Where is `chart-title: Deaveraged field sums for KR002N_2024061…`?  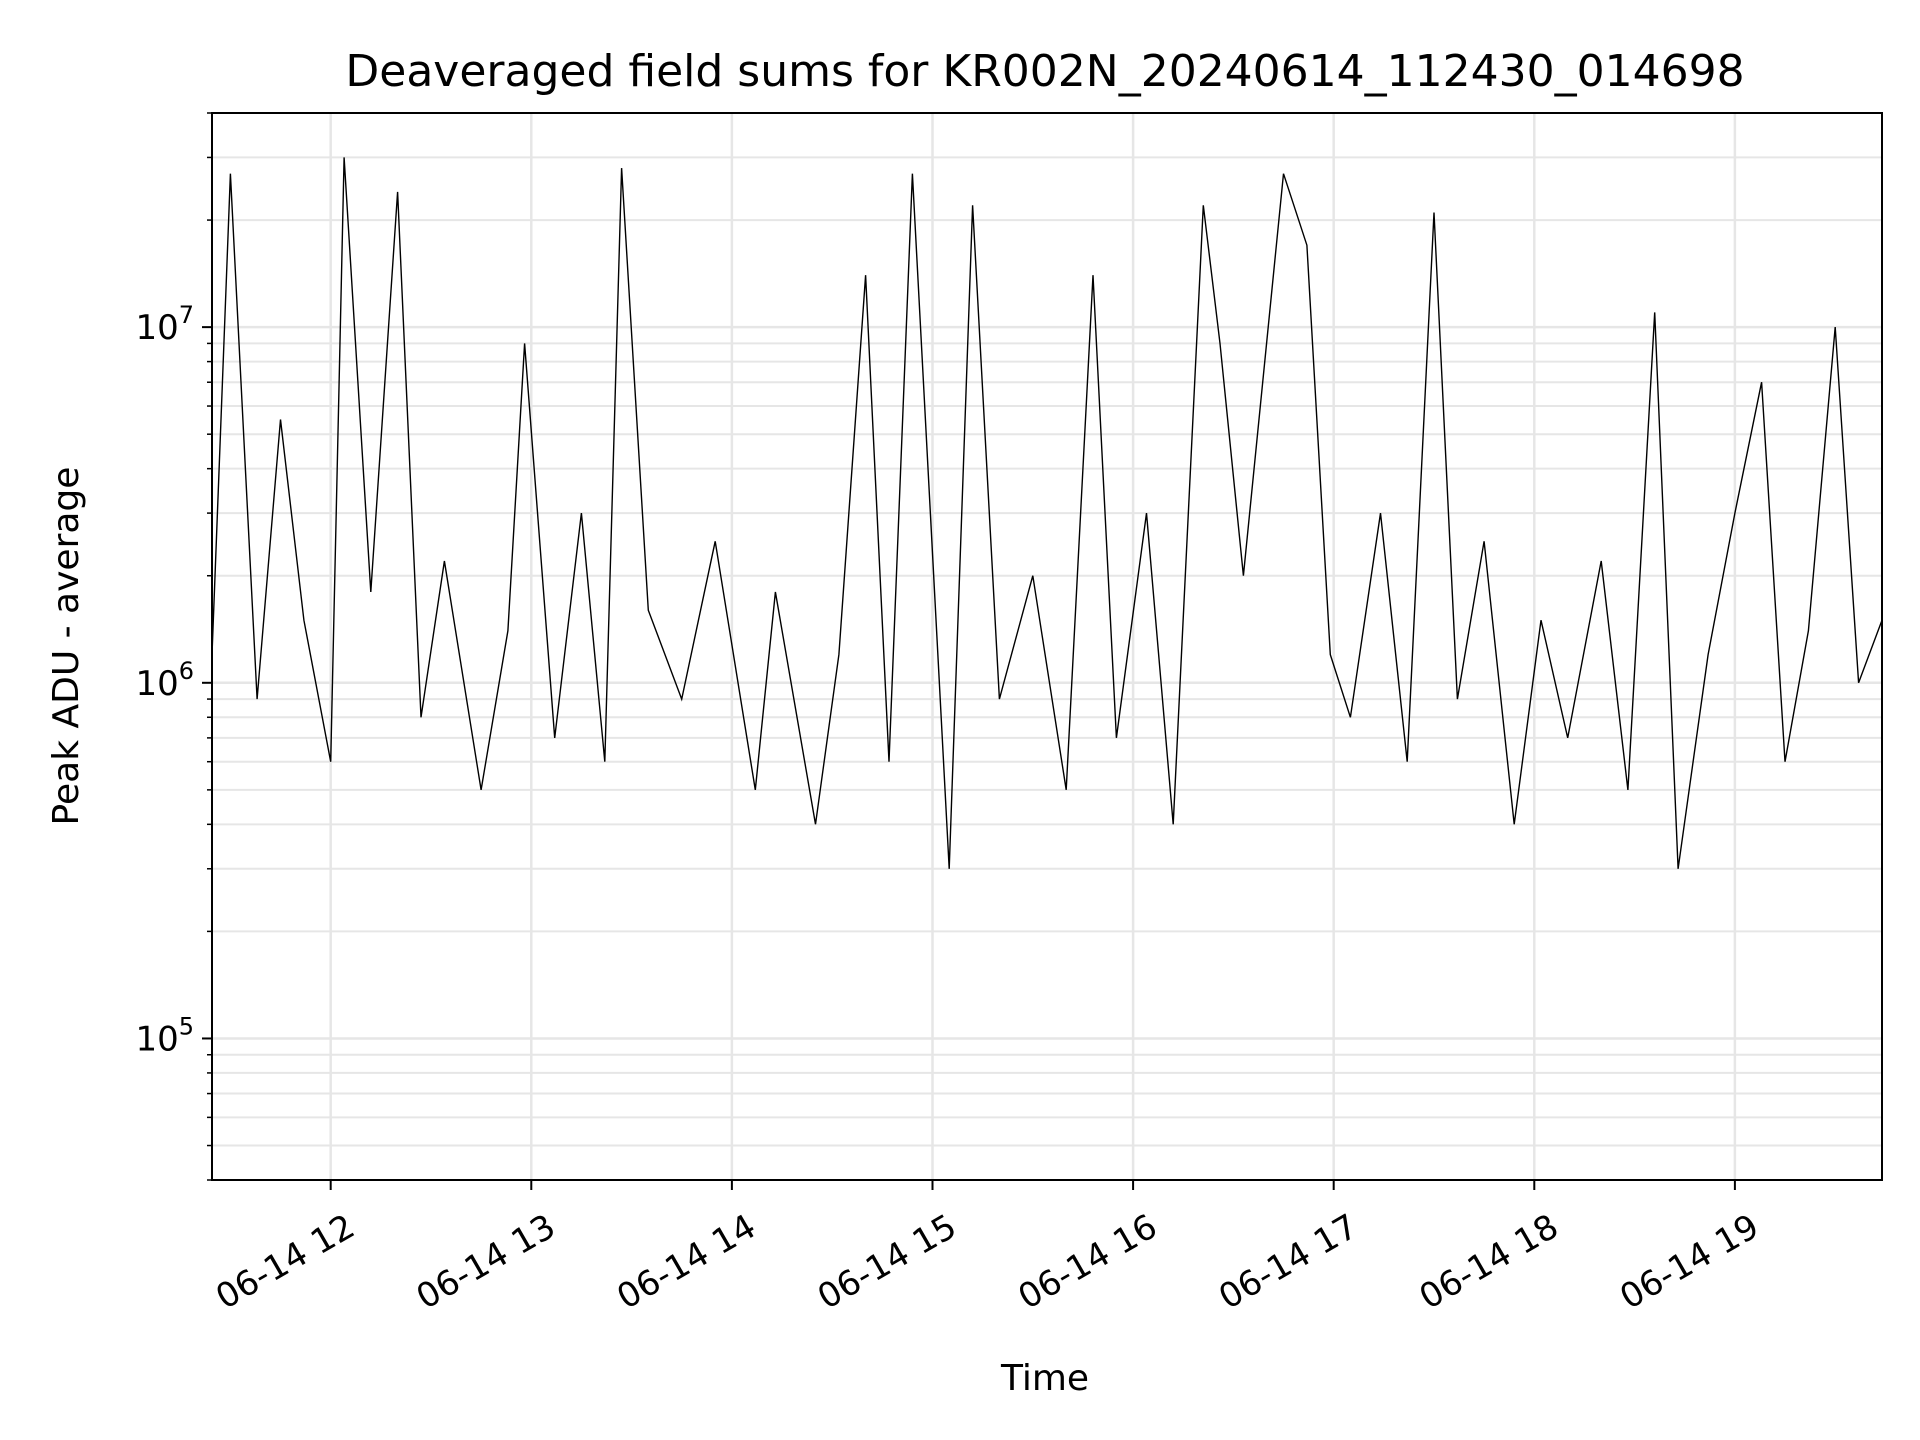 chart-title: Deaveraged field sums for KR002N_2024061… is located at coordinates (1044, 71).